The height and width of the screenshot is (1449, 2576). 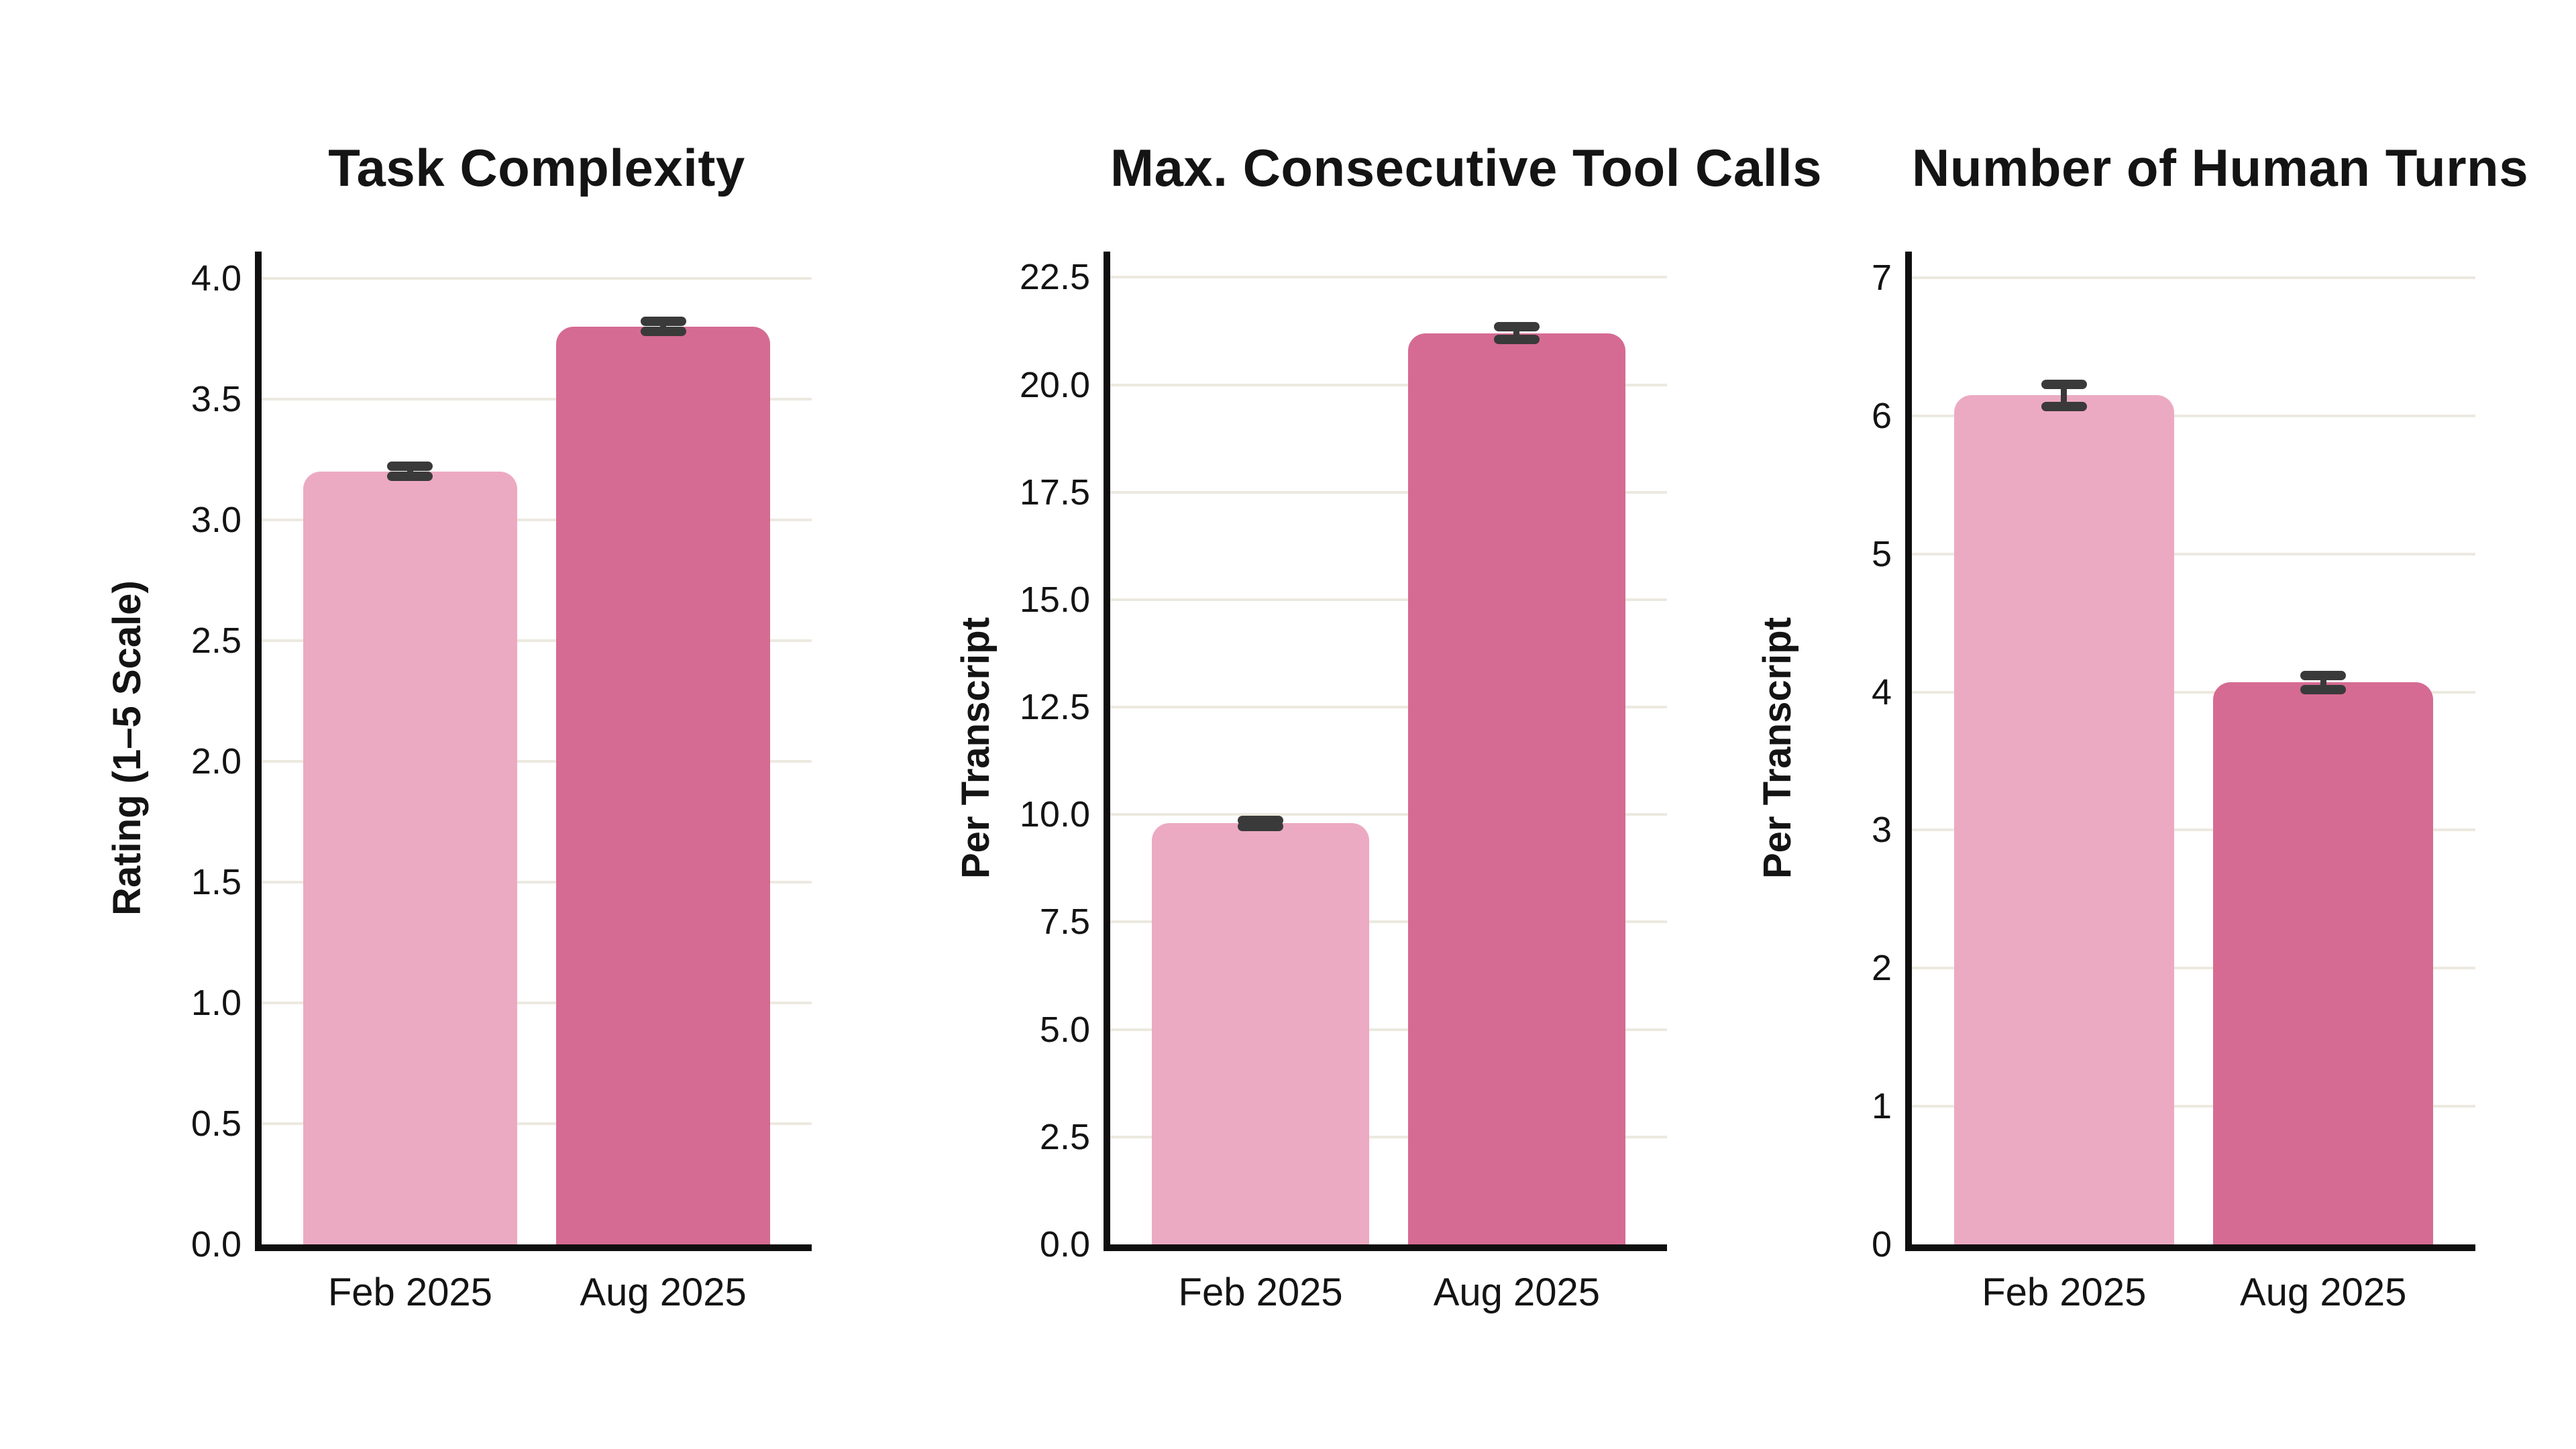 I want to click on y-tick-label: 3.5, so click(x=216, y=398).